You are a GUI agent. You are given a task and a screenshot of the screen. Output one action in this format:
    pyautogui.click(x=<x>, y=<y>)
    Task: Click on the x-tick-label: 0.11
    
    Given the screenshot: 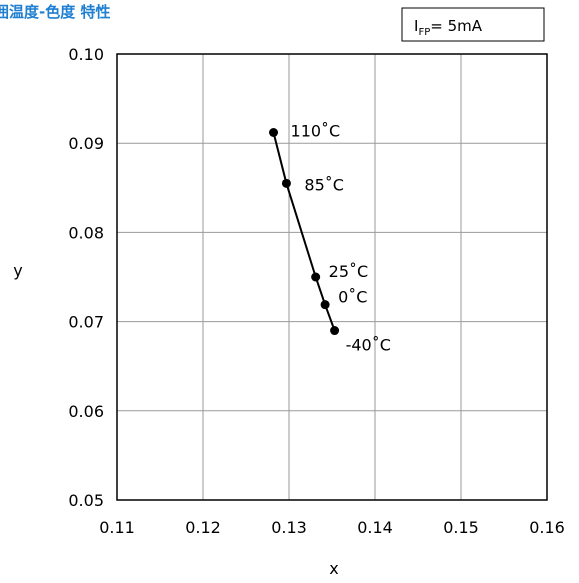 What is the action you would take?
    pyautogui.click(x=117, y=527)
    